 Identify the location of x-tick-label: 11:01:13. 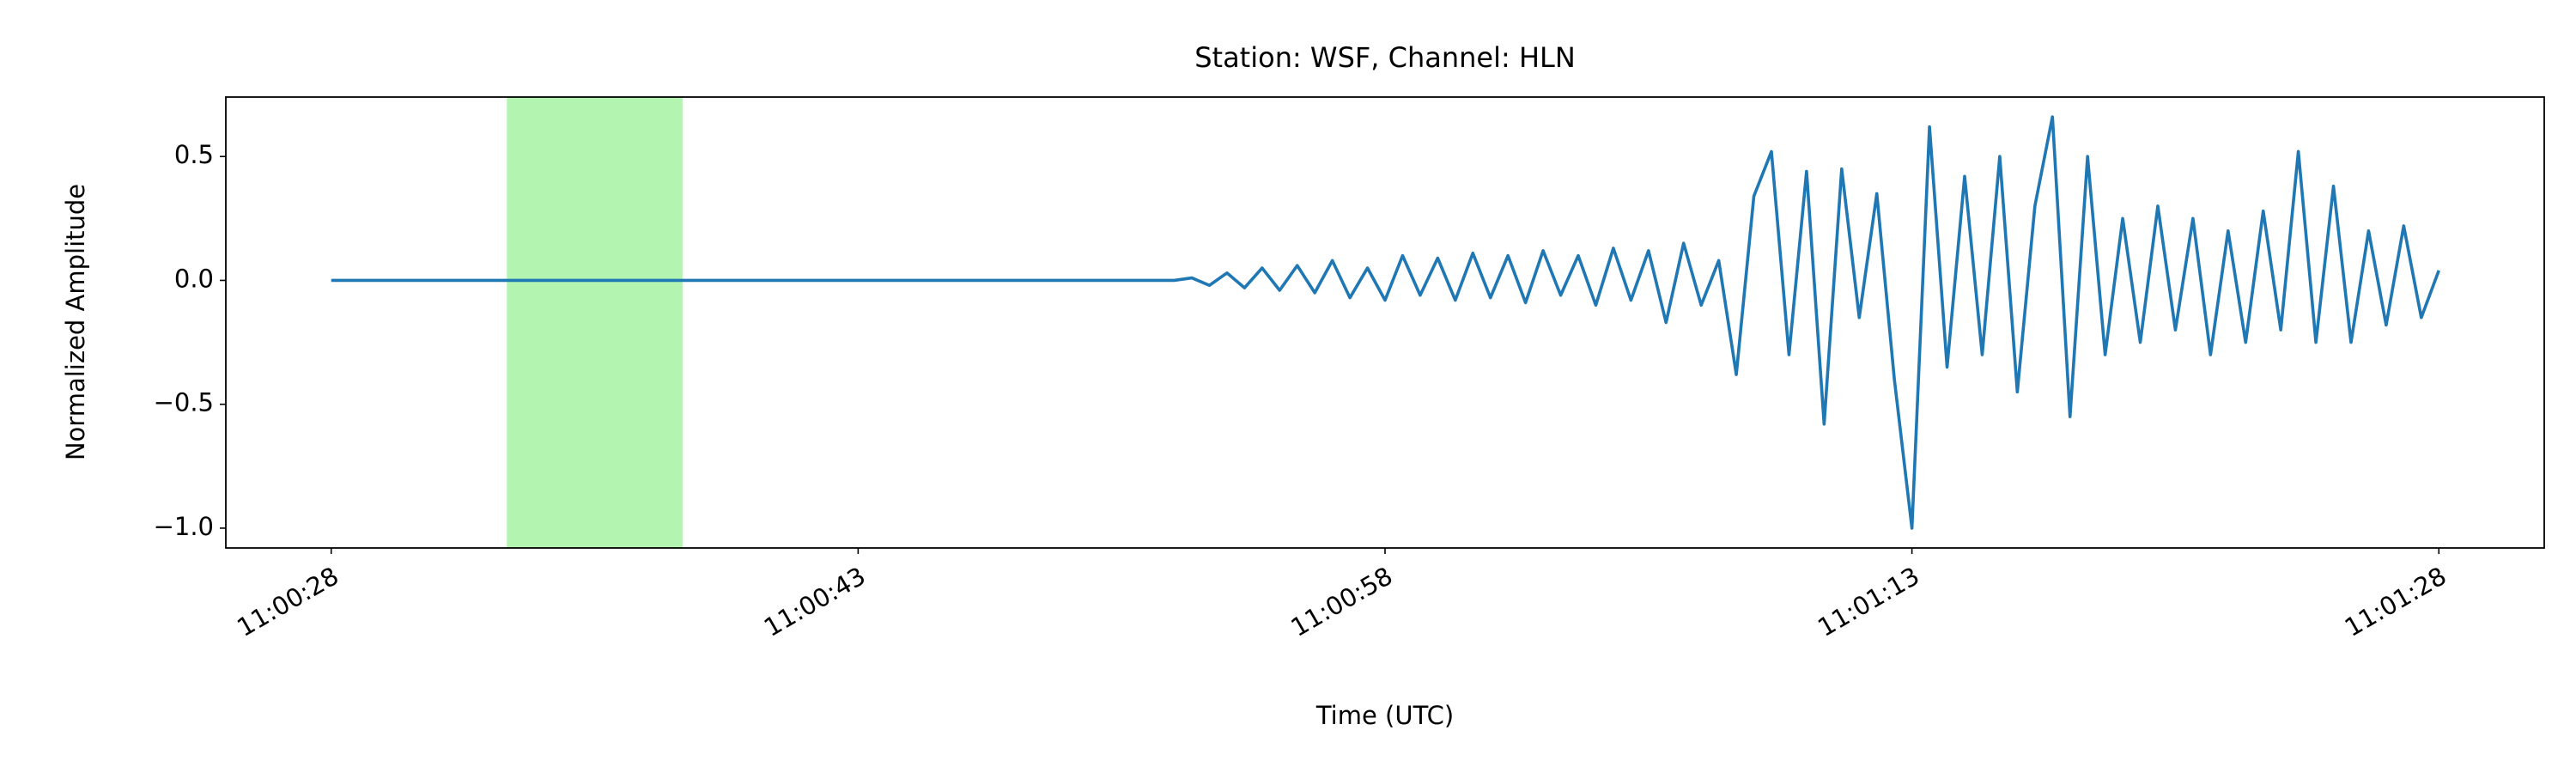
(1868, 601).